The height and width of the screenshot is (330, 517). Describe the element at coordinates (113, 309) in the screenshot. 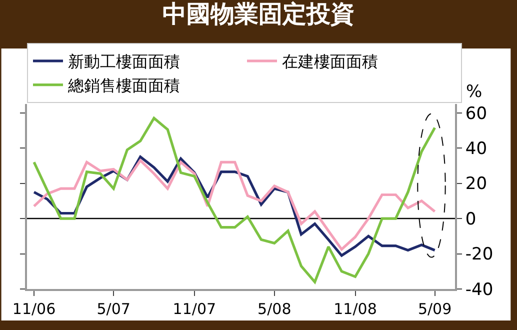

I see `x-tick-label: 5/07` at that location.